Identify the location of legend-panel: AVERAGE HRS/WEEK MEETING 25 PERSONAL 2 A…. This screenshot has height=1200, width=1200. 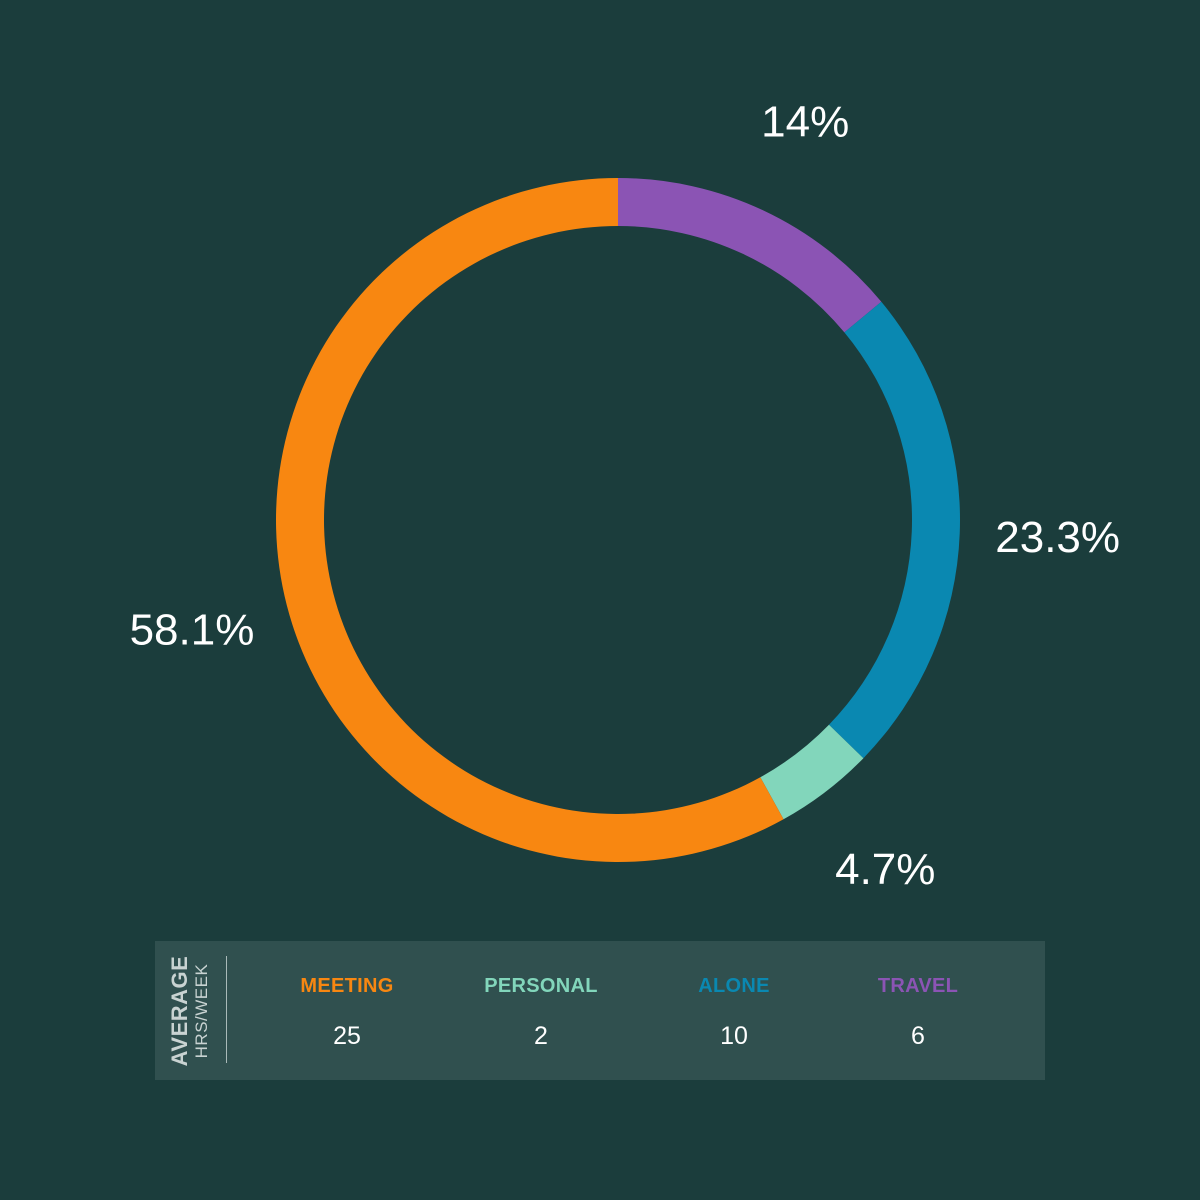
(600, 1010).